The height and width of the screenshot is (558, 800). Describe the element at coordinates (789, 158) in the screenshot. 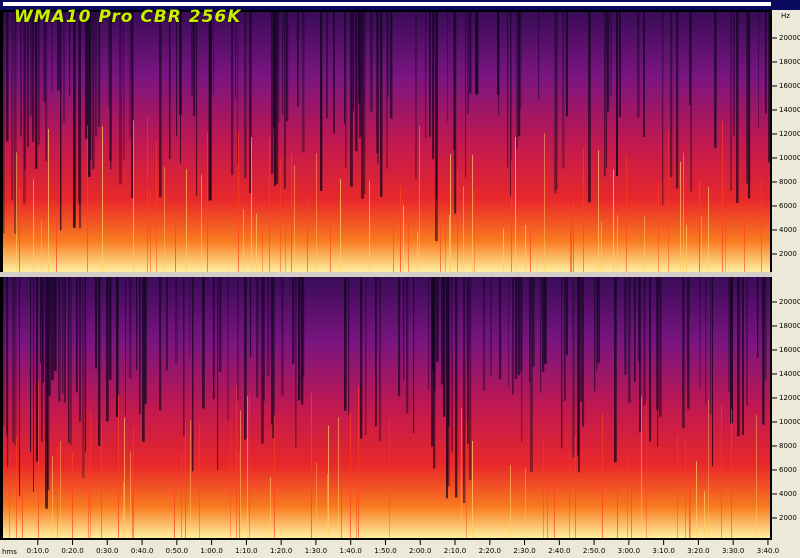

I see `frequency-tick-label: 10000` at that location.